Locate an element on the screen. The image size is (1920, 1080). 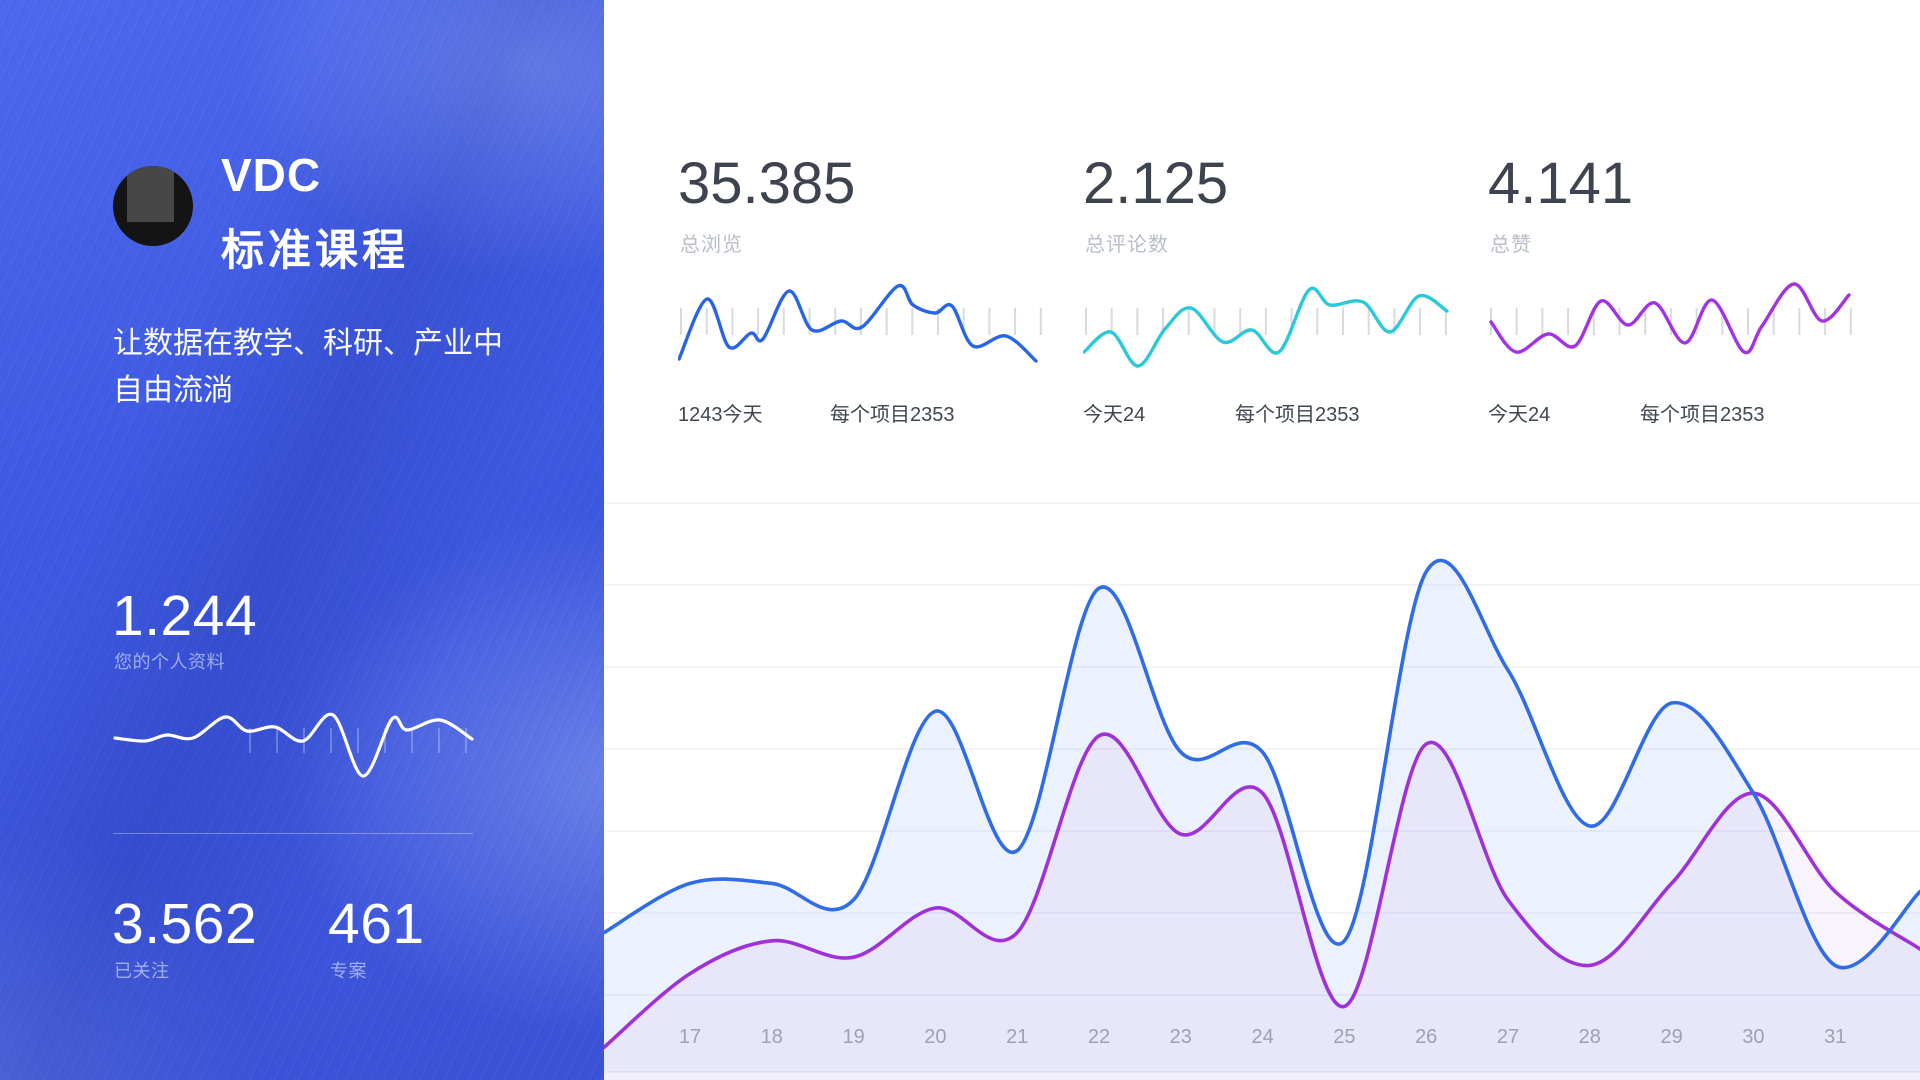
brand-subtitle: 标准课程 is located at coordinates (315, 251).